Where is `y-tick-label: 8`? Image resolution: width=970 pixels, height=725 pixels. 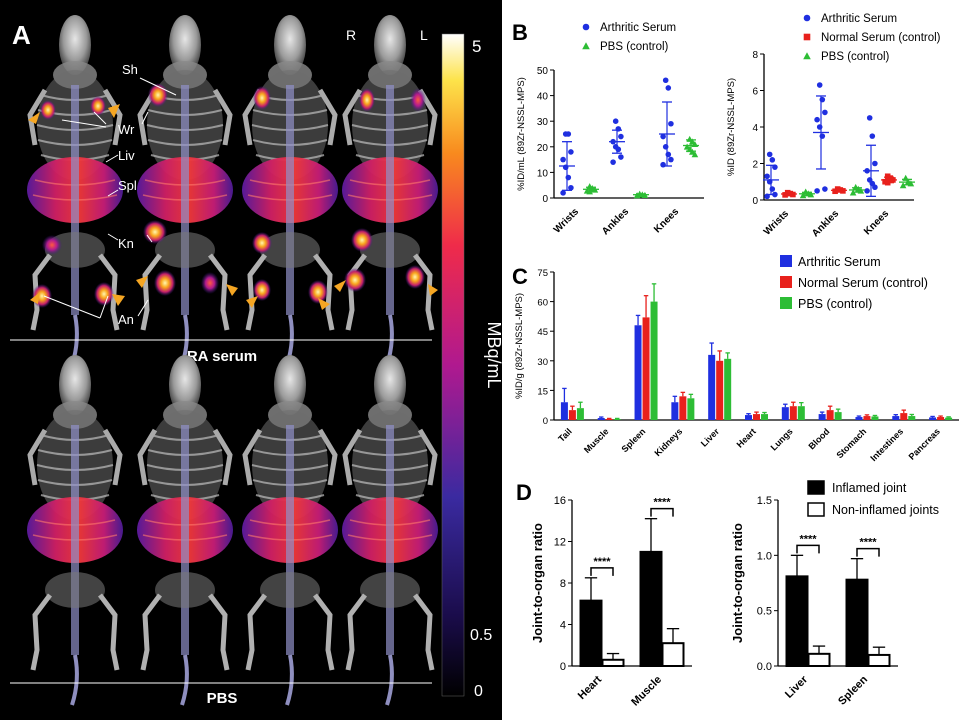
y-tick-label: 8 is located at coordinates (755, 55).